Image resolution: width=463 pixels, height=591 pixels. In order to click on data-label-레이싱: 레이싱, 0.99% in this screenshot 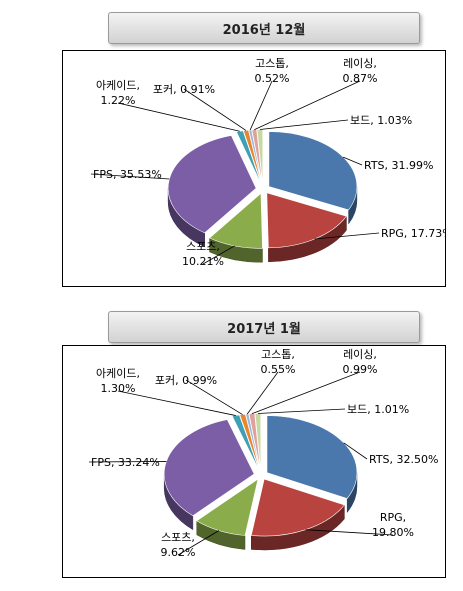, I will do `click(360, 362)`.